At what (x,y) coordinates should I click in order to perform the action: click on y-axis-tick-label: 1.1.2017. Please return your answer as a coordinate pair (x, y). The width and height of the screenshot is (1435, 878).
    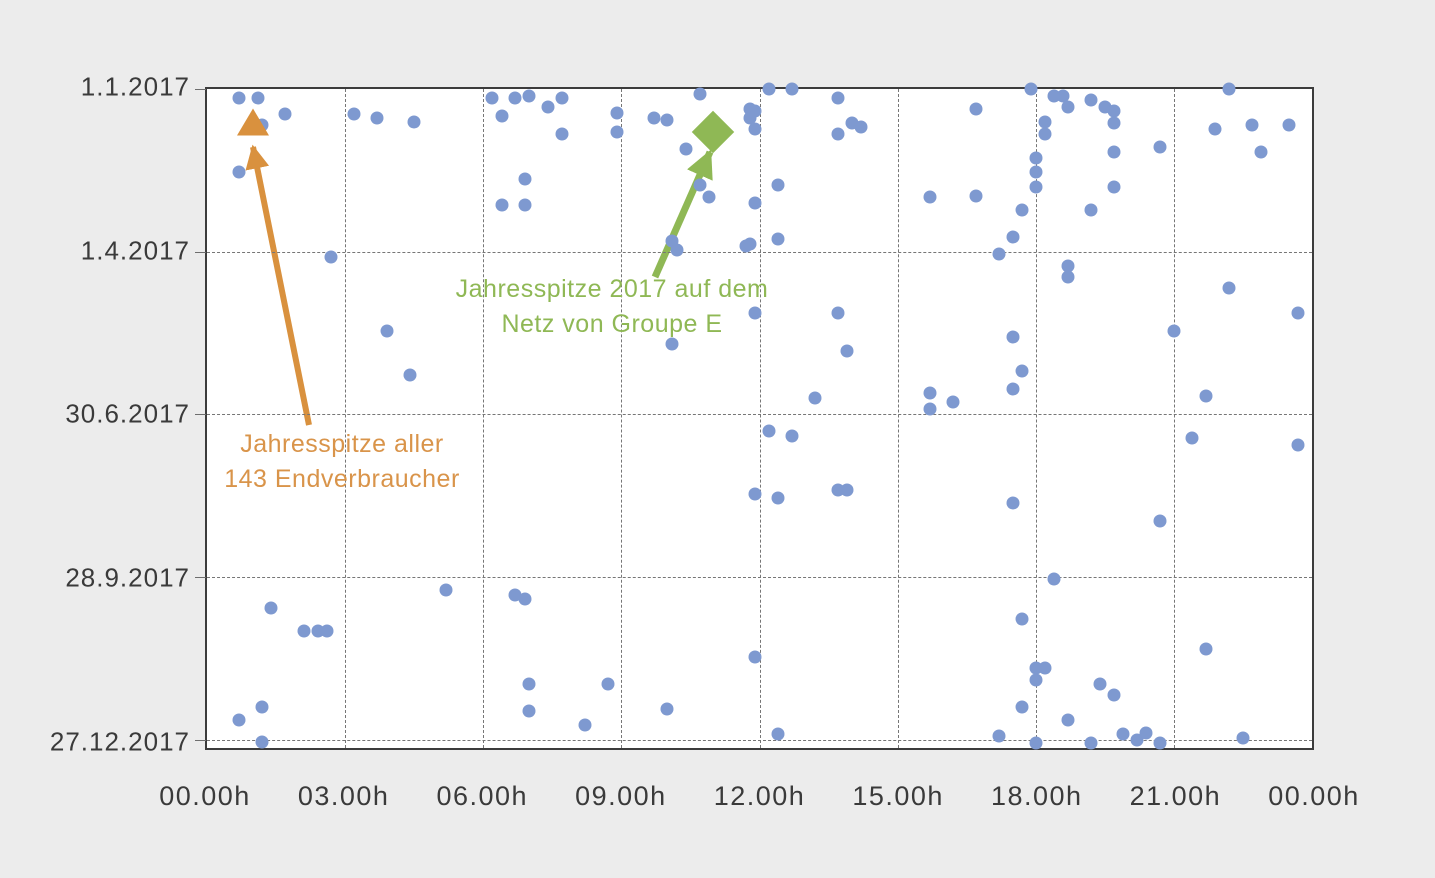
    Looking at the image, I should click on (135, 86).